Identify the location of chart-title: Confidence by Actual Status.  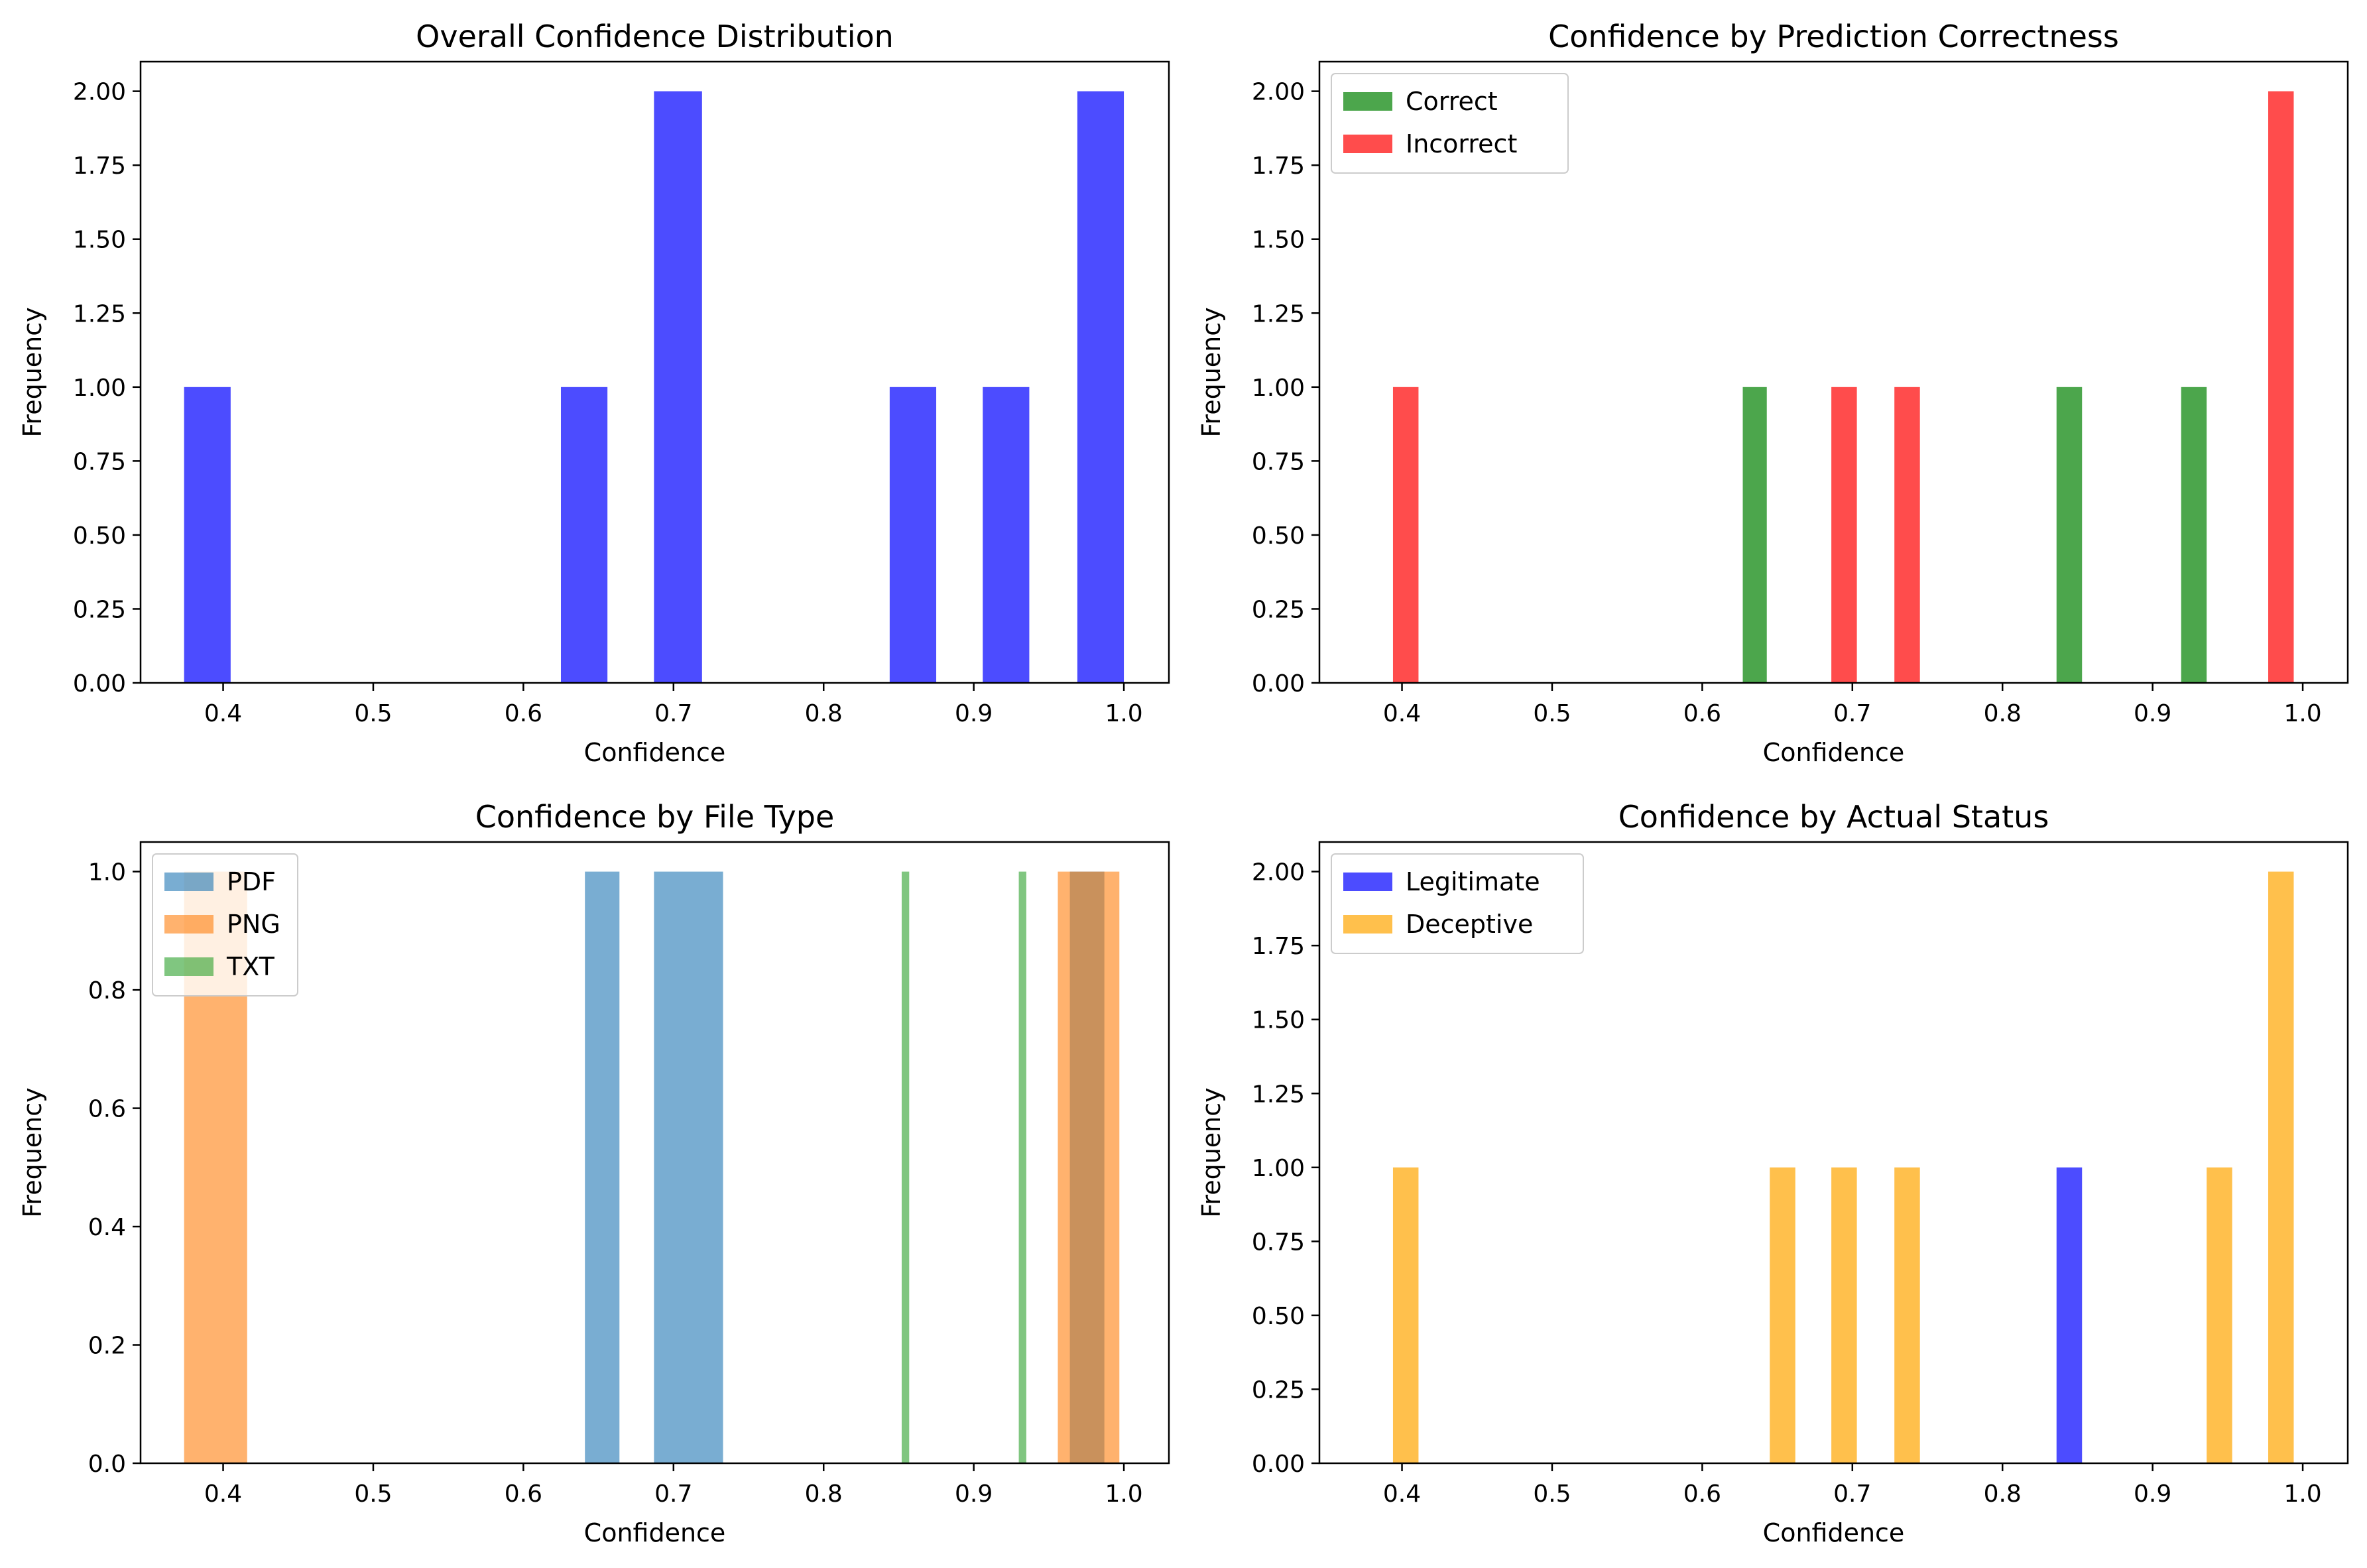
(1833, 817).